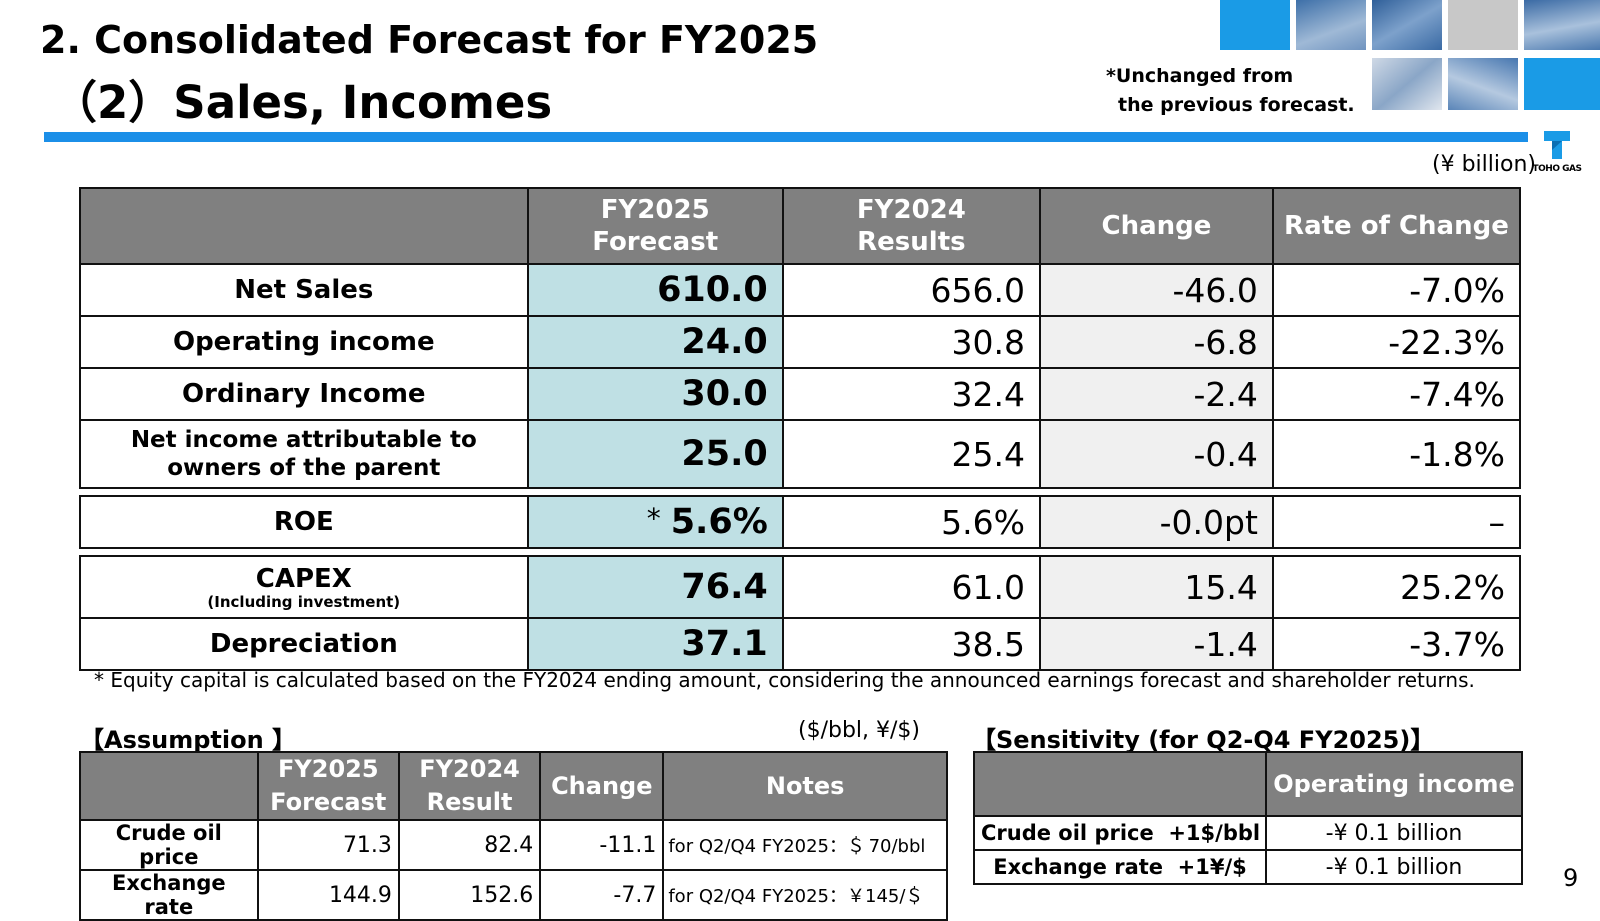 The width and height of the screenshot is (1600, 921). Describe the element at coordinates (911, 394) in the screenshot. I see `results-value: 32.4` at that location.